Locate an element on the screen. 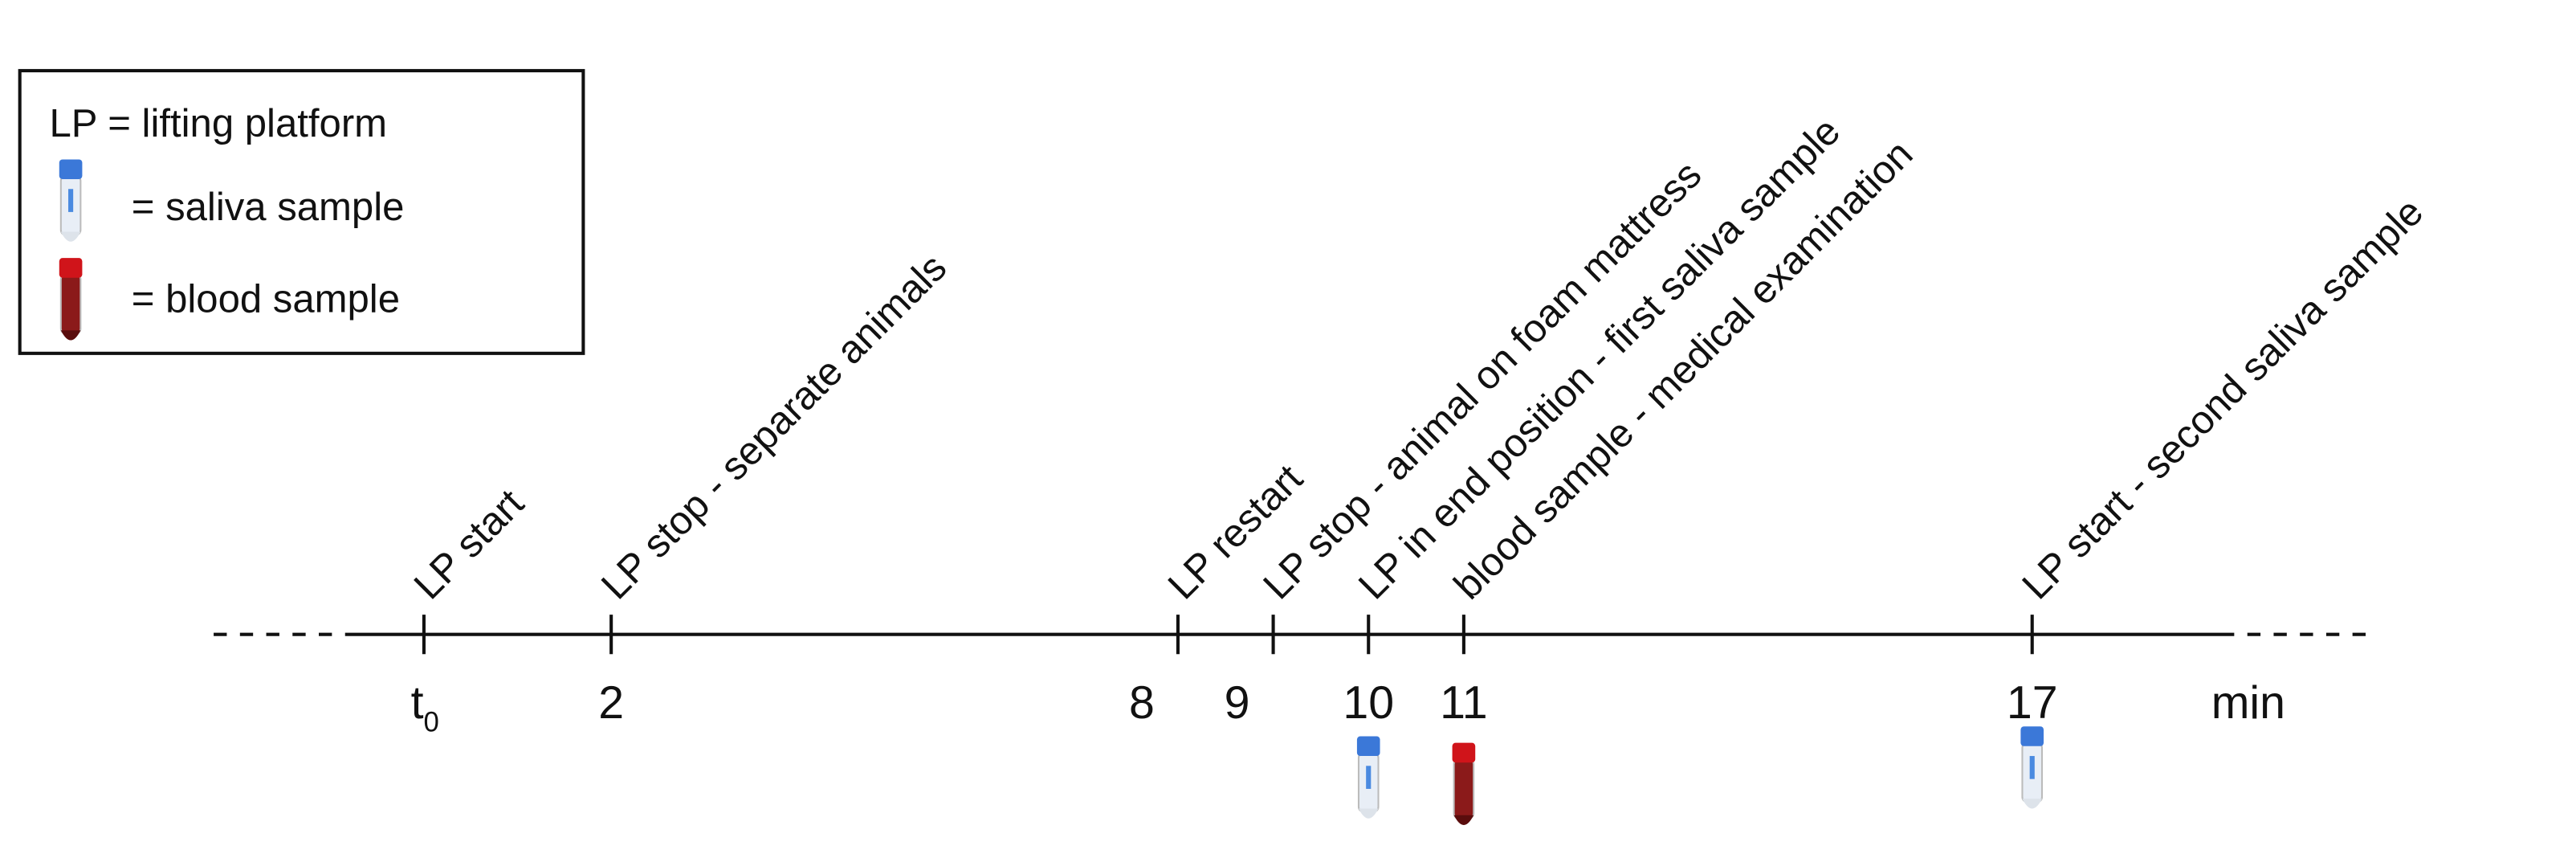  tick-label-base: 10 is located at coordinates (1368, 703).